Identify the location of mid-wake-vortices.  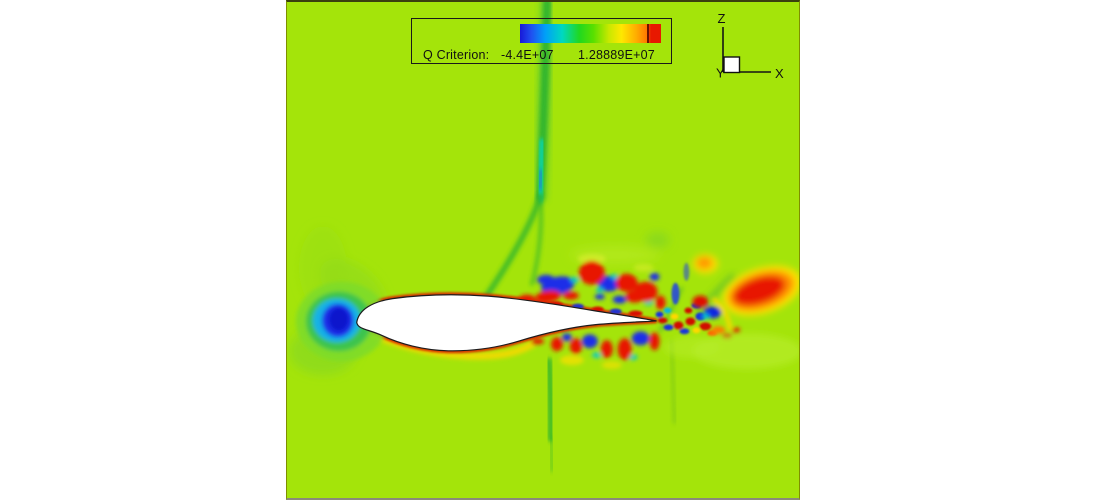
(716, 317).